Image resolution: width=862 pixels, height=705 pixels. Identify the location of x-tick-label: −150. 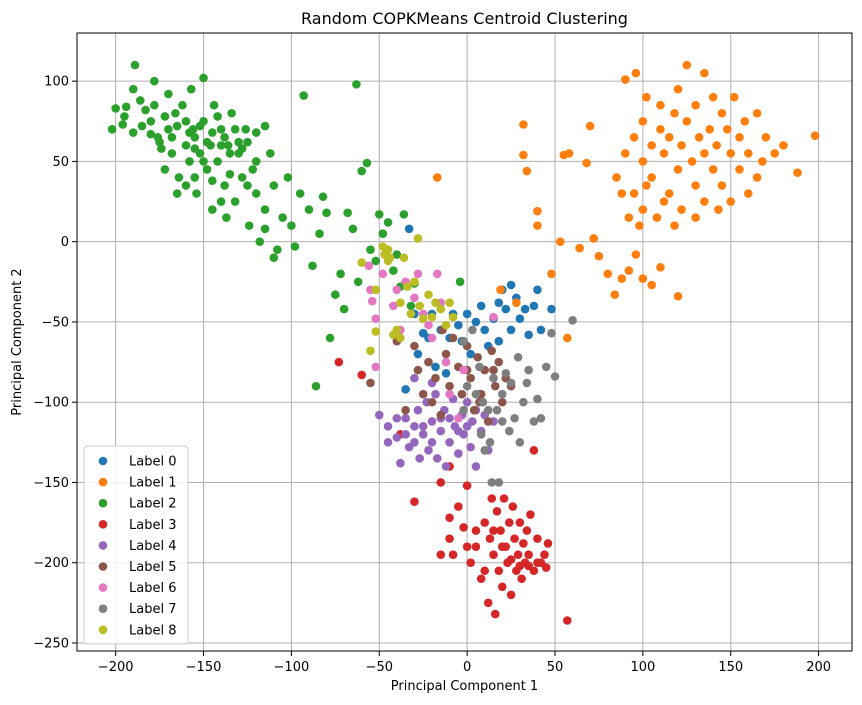
(204, 667).